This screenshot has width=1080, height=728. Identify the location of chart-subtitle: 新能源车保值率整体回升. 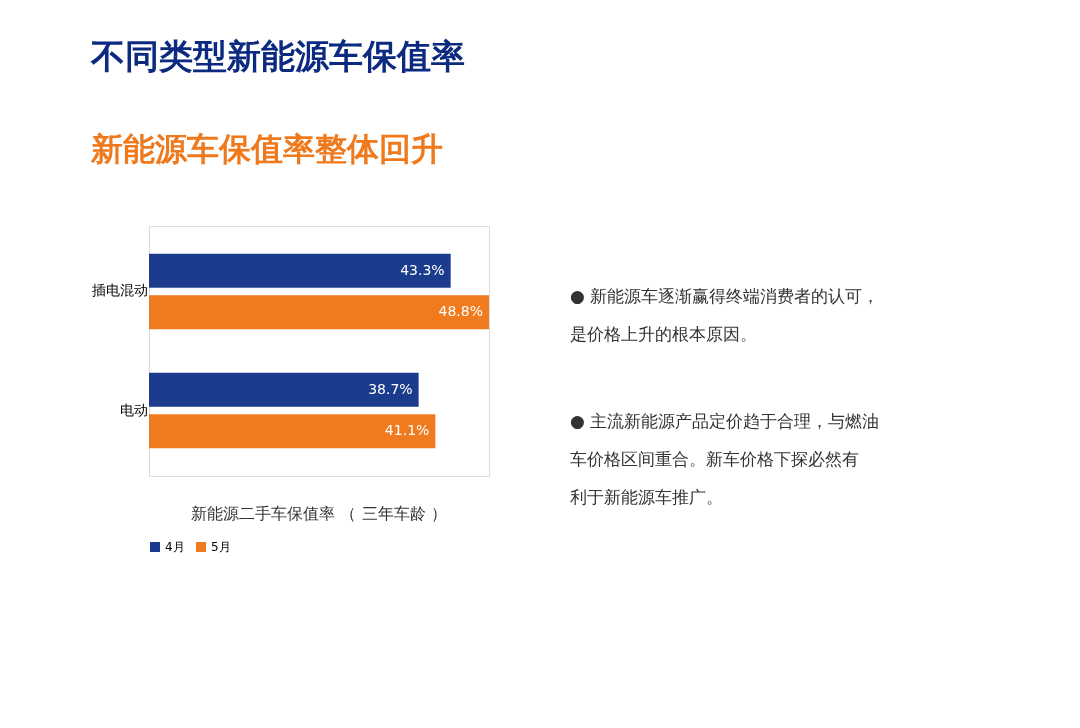
(266, 148).